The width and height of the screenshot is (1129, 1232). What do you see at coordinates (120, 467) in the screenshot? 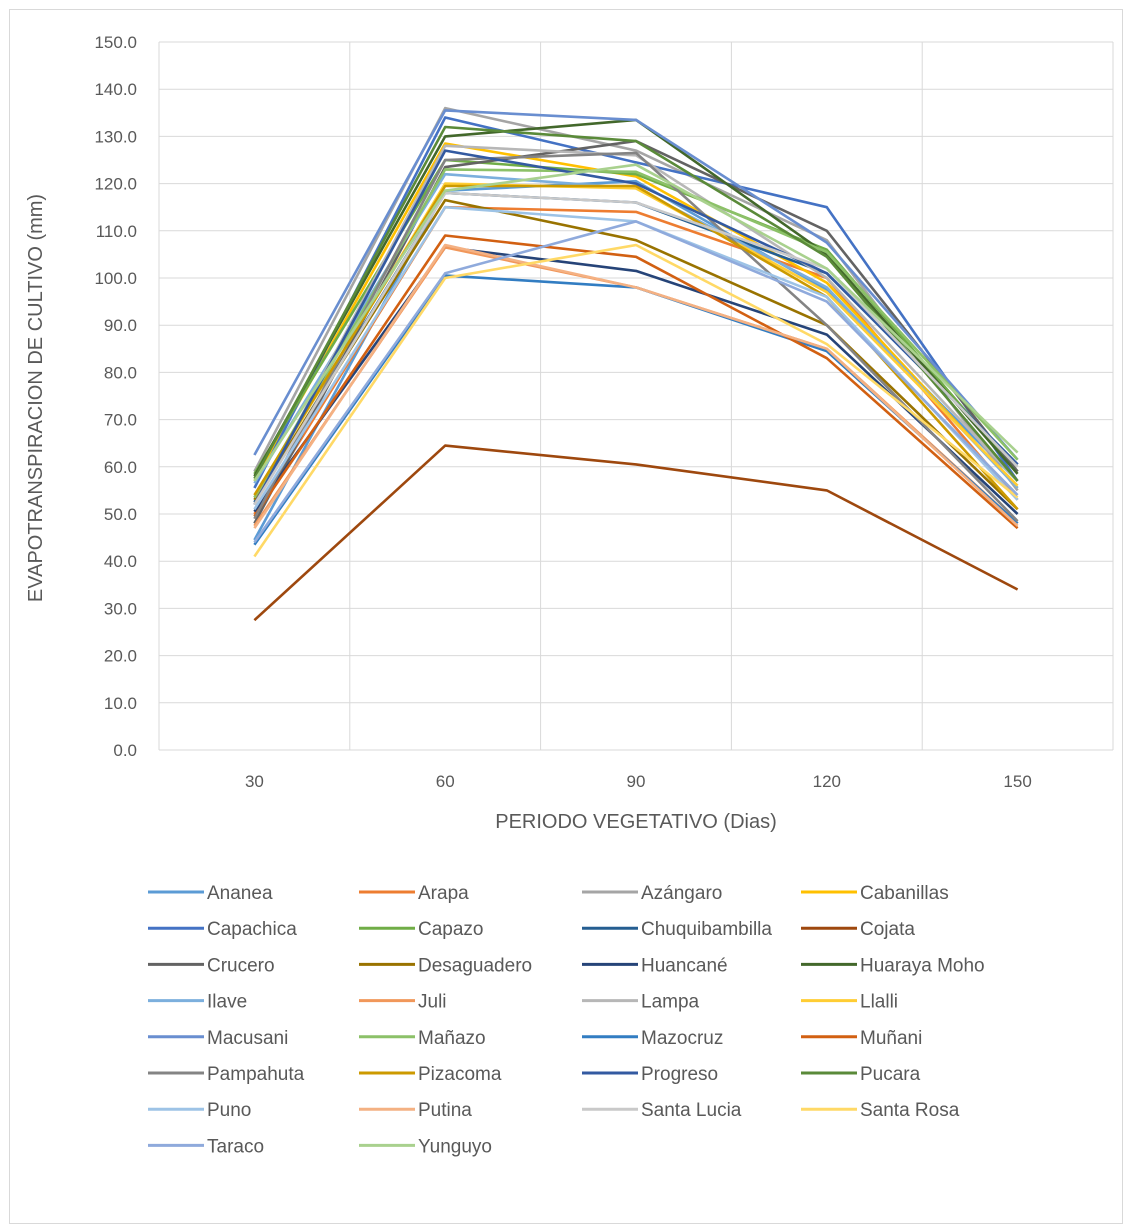
I see `y-tick-label: 60.0` at bounding box center [120, 467].